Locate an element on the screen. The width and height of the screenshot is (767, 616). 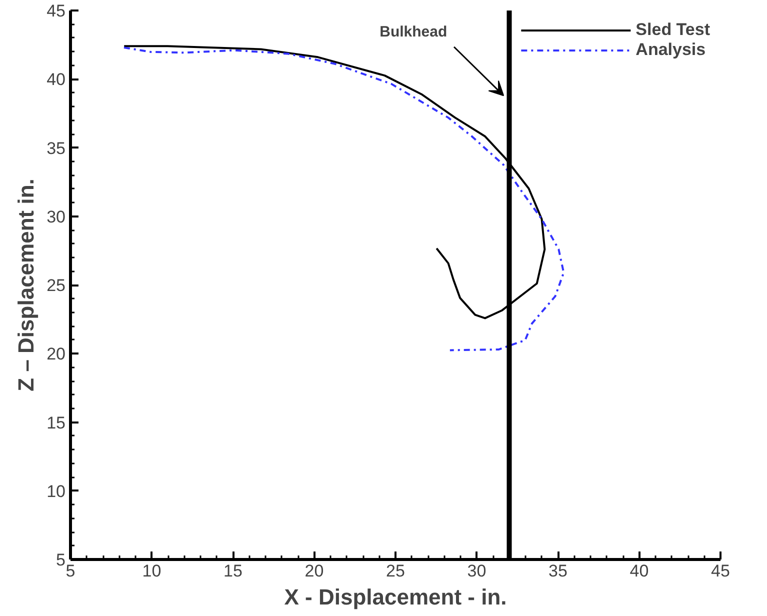
x-tick-label: 20 is located at coordinates (314, 571).